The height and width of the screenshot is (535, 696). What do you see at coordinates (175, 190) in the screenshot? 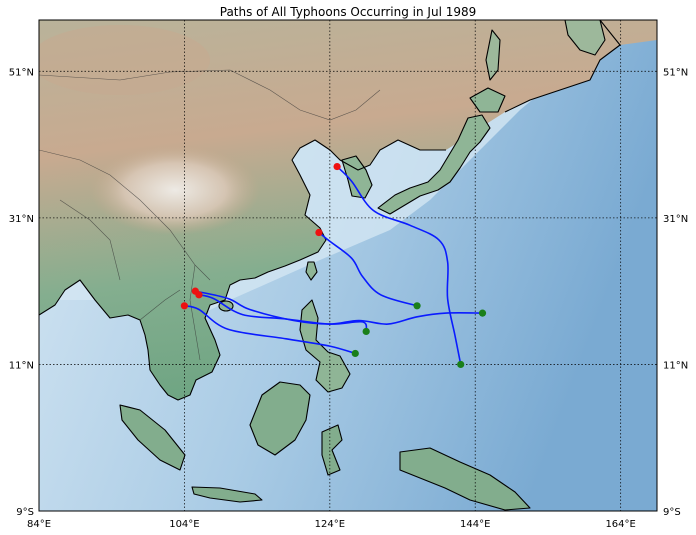
I see `tibetan-plateau` at bounding box center [175, 190].